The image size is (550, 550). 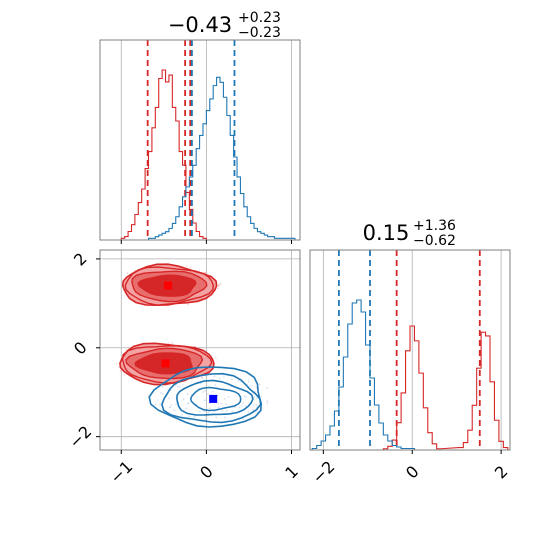 What do you see at coordinates (412, 472) in the screenshot?
I see `ticklabel-x2: 0` at bounding box center [412, 472].